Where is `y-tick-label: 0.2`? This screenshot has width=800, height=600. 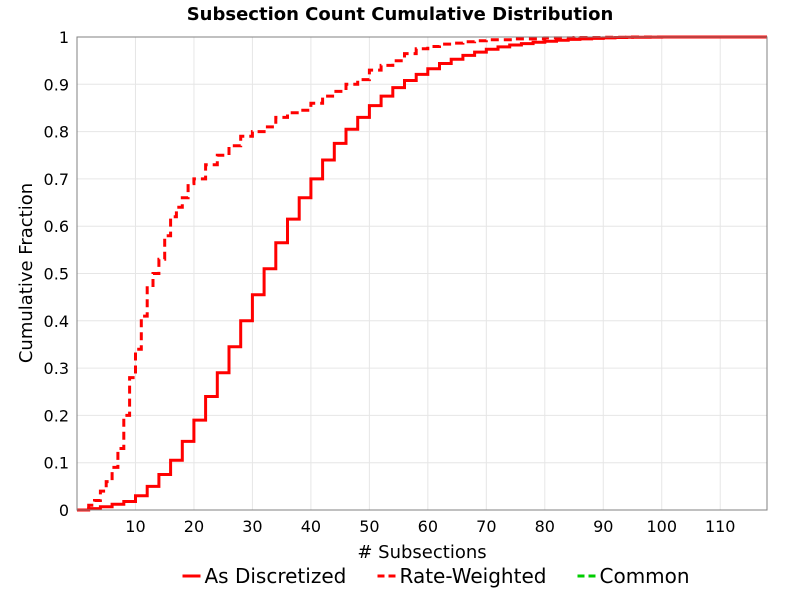 y-tick-label: 0.2 is located at coordinates (56, 415).